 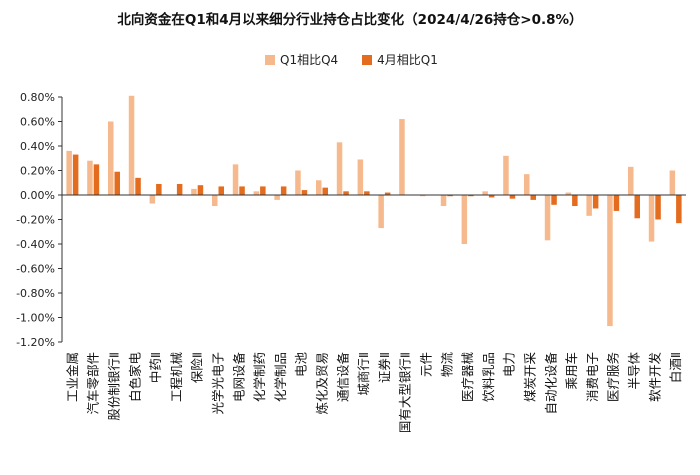 What do you see at coordinates (488, 377) in the screenshot?
I see `x-tick-label: 饮料乳品` at bounding box center [488, 377].